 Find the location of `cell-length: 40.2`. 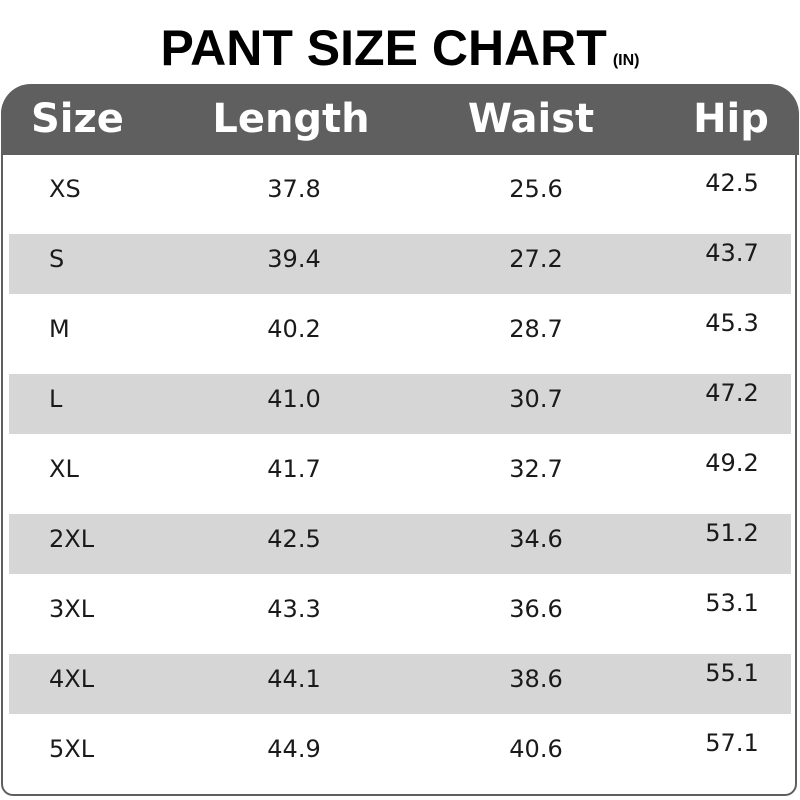

cell-length: 40.2 is located at coordinates (294, 329).